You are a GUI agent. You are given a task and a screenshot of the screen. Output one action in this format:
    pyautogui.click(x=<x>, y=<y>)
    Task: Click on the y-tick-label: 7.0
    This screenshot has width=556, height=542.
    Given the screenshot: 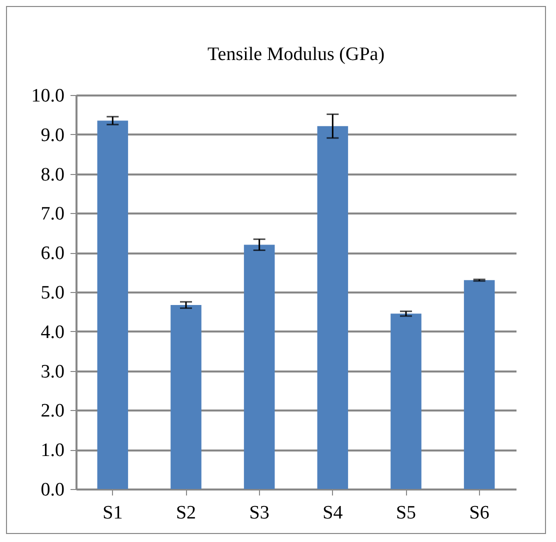 What is the action you would take?
    pyautogui.click(x=52, y=214)
    